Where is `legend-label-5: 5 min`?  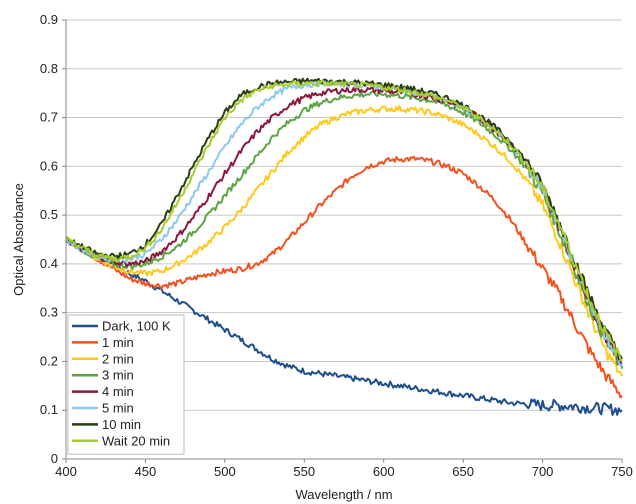 legend-label-5: 5 min is located at coordinates (118, 408).